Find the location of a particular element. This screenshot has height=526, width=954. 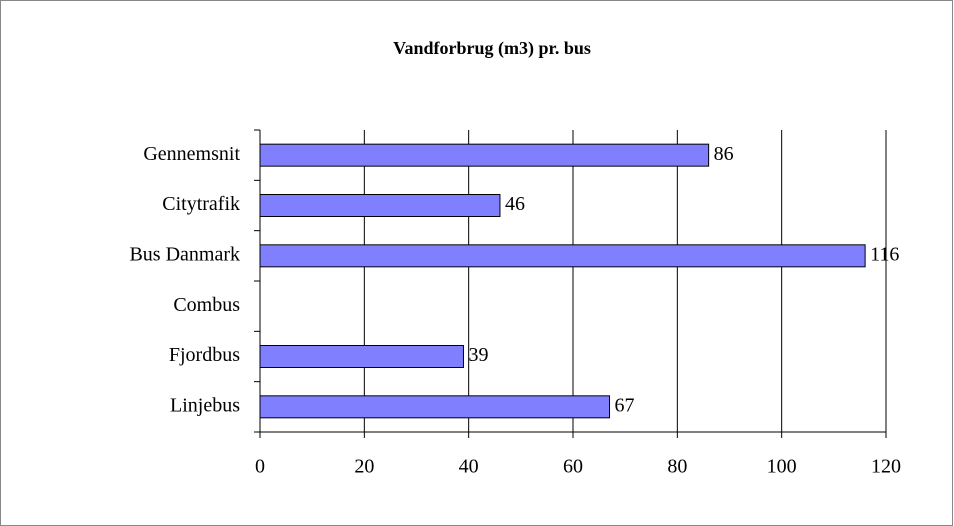

x-tick-label: 0 is located at coordinates (260, 467).